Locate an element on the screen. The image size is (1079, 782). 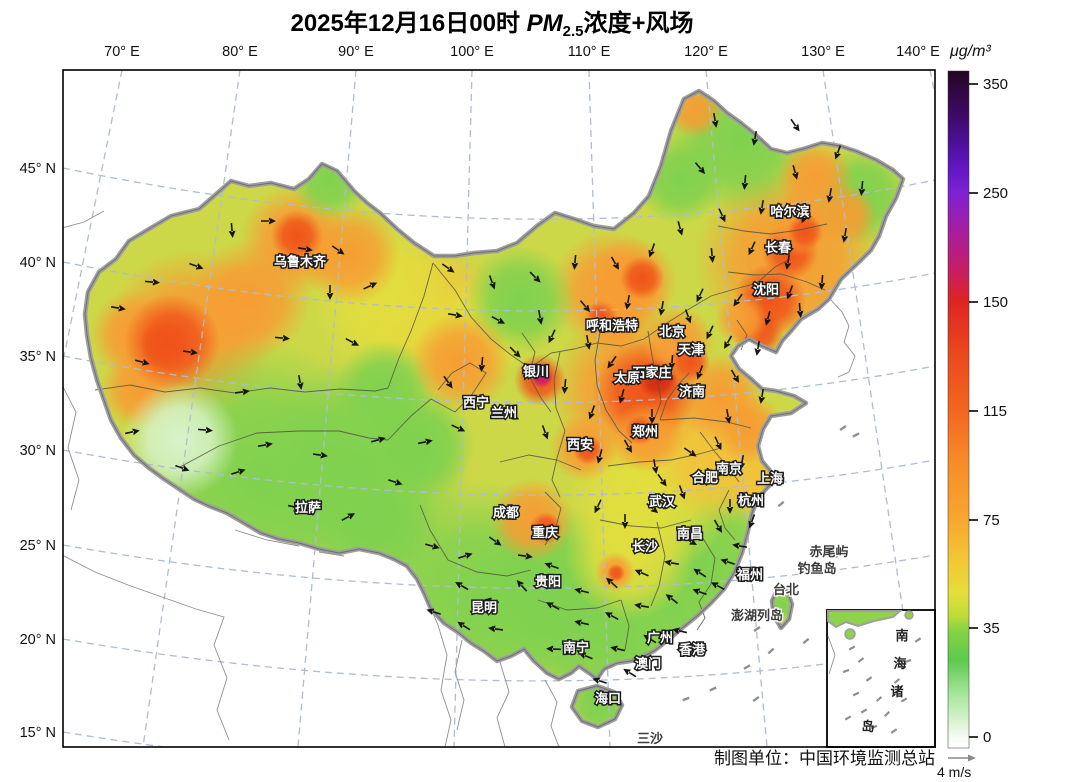
city-label: 济南 is located at coordinates (692, 391).